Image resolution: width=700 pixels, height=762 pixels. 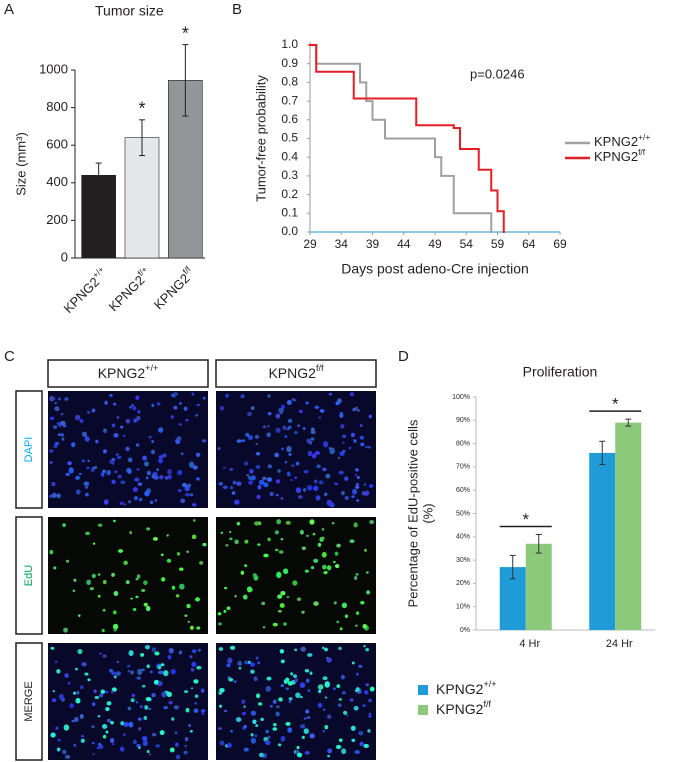 I want to click on x-axis-label: Days post adeno-Cre injection, so click(x=435, y=269).